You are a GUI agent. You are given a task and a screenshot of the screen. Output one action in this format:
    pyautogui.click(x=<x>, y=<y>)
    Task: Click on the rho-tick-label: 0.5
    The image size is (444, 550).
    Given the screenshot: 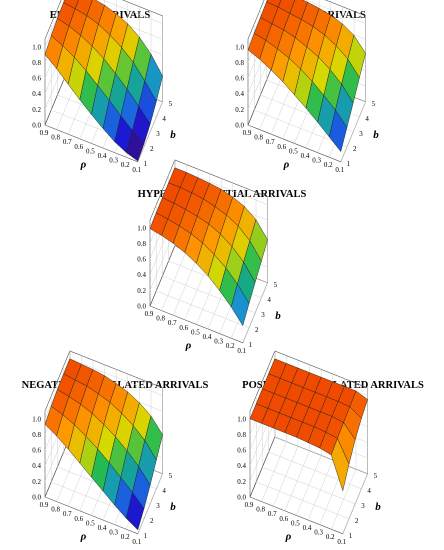 What is the action you would take?
    pyautogui.click(x=195, y=332)
    